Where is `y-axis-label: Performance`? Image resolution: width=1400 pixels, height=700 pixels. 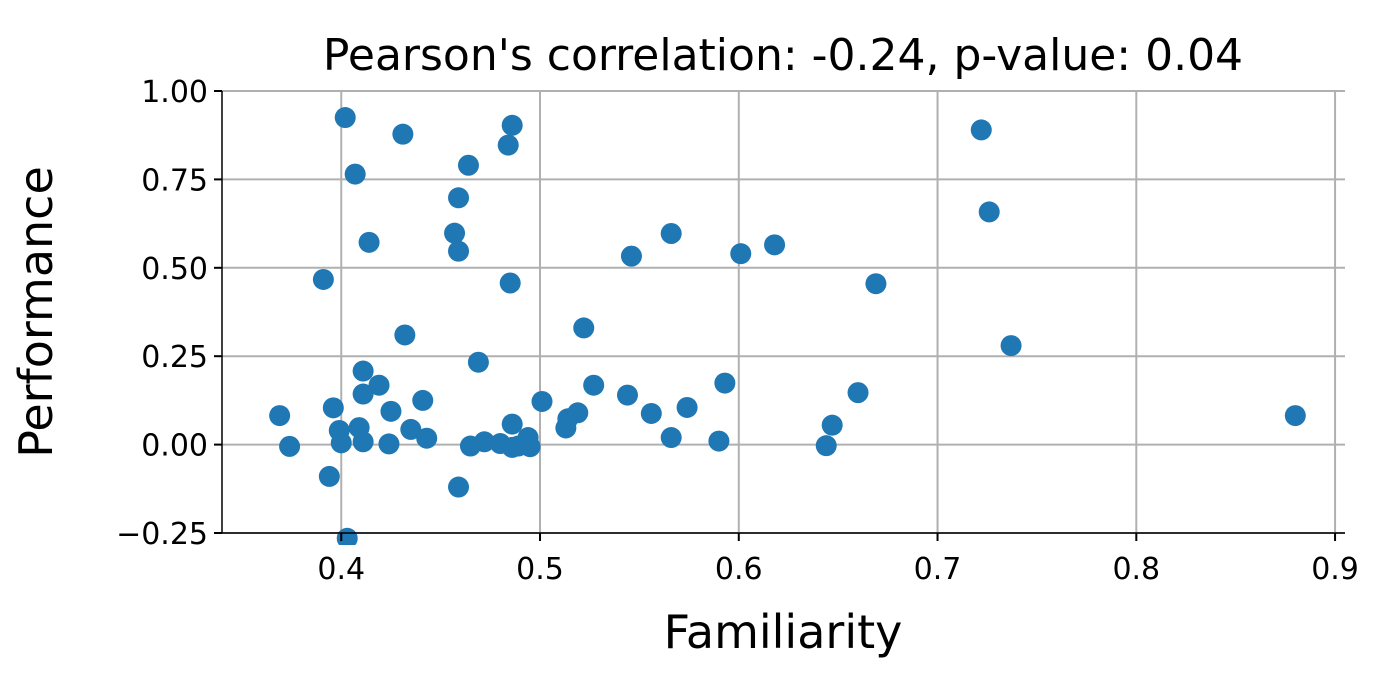
y-axis-label: Performance is located at coordinates (36, 312).